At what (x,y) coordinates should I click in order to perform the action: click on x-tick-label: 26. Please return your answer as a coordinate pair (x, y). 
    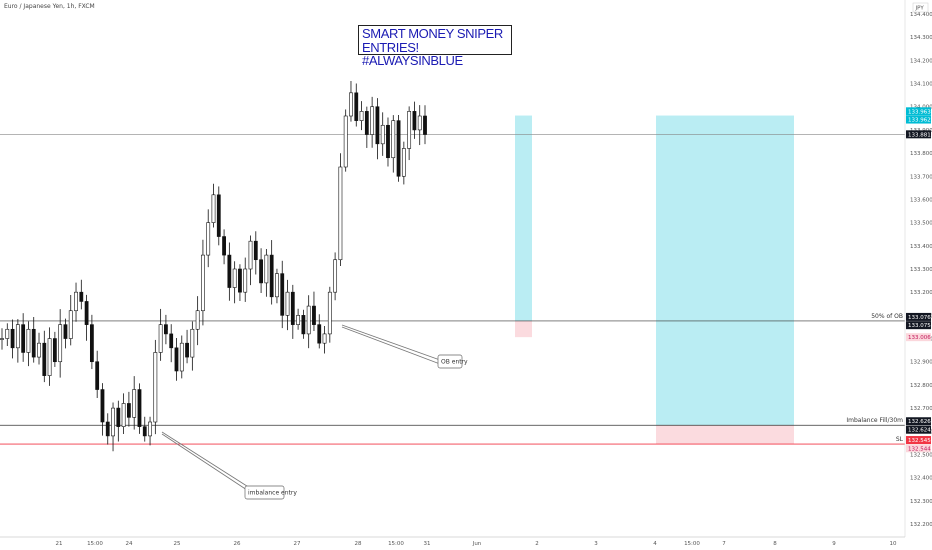
    Looking at the image, I should click on (237, 544).